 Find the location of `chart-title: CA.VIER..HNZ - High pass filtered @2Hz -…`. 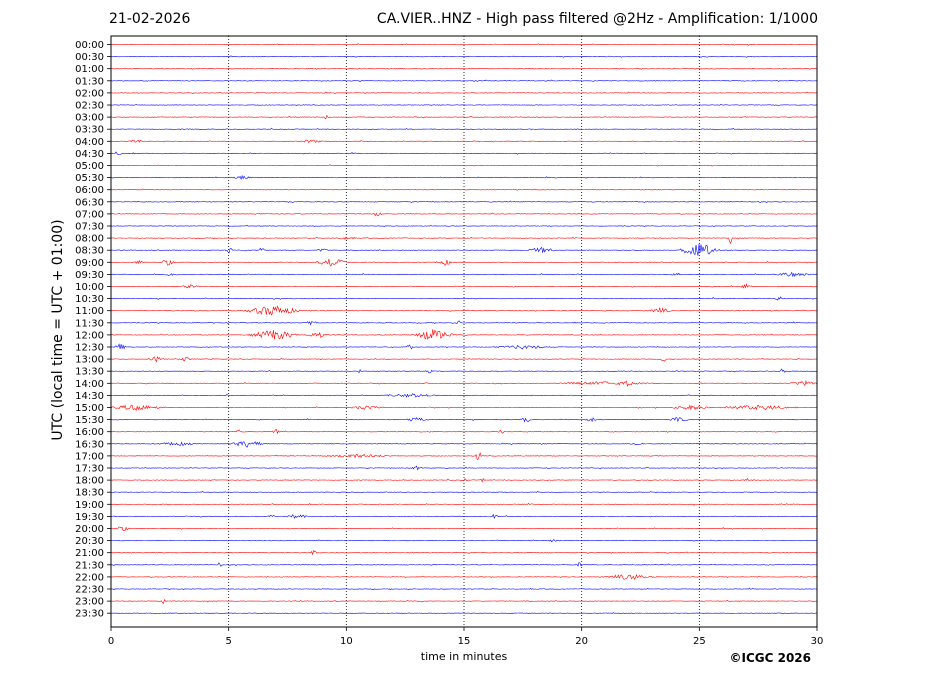

chart-title: CA.VIER..HNZ - High pass filtered @2Hz -… is located at coordinates (597, 19).